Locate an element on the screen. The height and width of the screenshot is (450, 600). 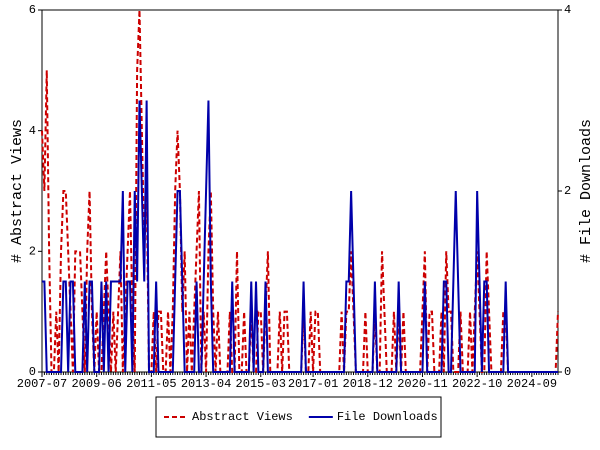
y2-tick-label: 0 is located at coordinates (567, 372).